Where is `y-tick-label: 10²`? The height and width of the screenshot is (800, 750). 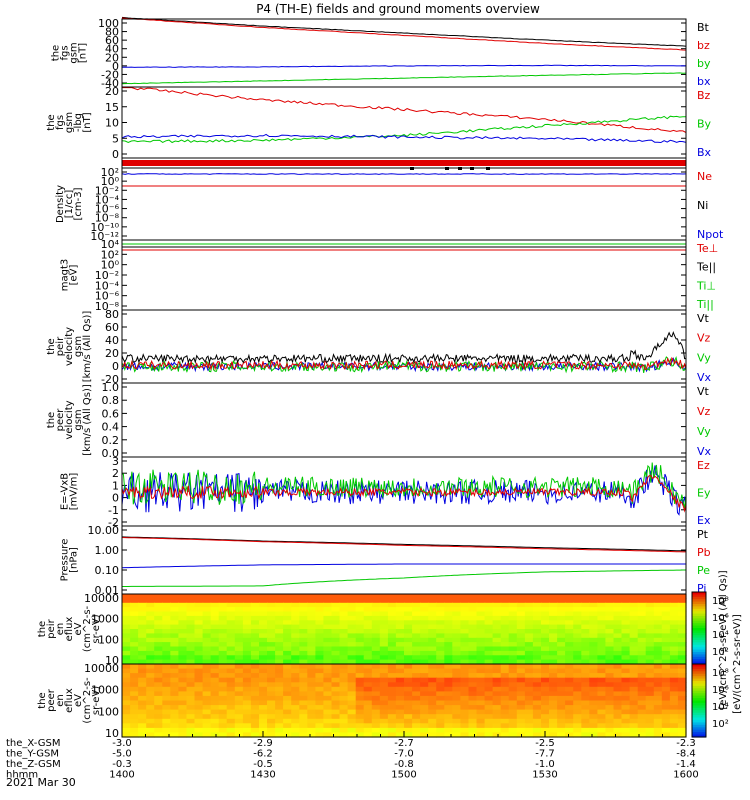 y-tick-label: 10² is located at coordinates (110, 172).